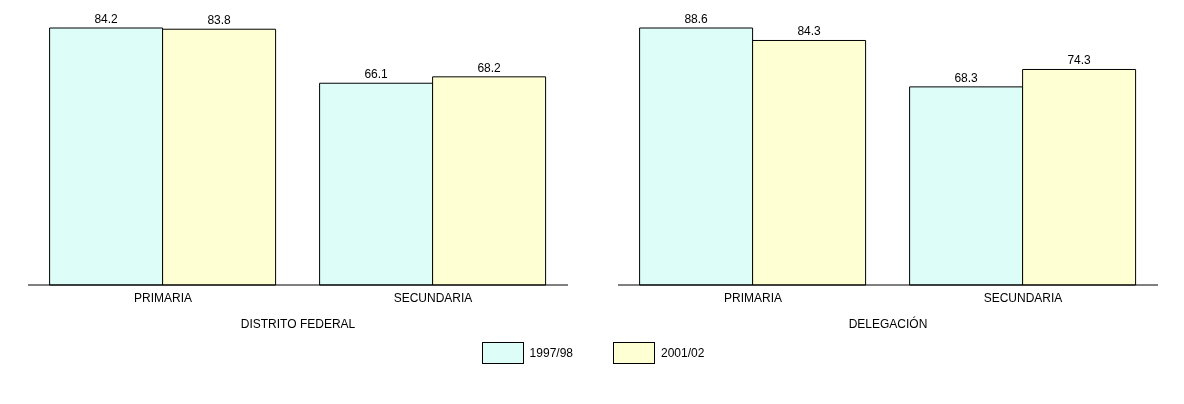 The image size is (1184, 404). Describe the element at coordinates (809, 31) in the screenshot. I see `data-label: 84.3` at that location.